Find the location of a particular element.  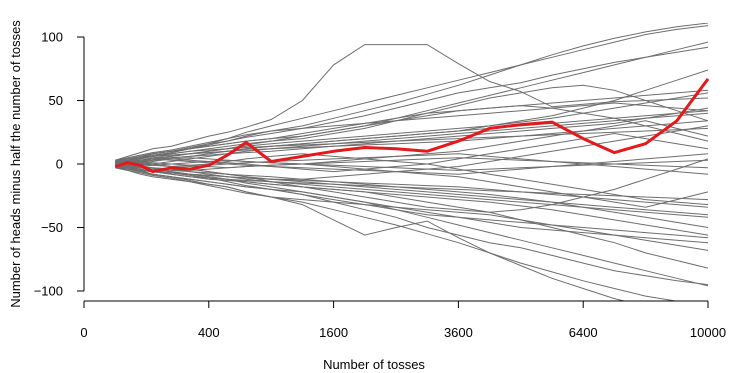

y-tick-label: 100 is located at coordinates (52, 37).